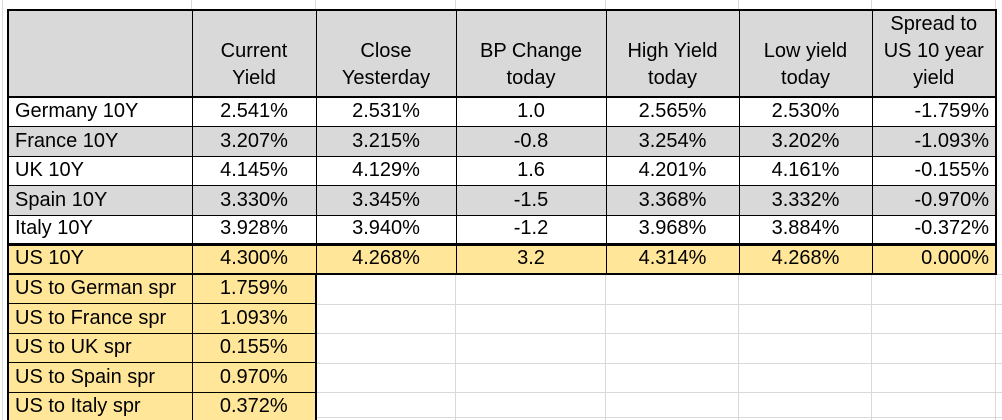 The image size is (1002, 420). Describe the element at coordinates (934, 141) in the screenshot. I see `table-cell: -1.093%` at that location.